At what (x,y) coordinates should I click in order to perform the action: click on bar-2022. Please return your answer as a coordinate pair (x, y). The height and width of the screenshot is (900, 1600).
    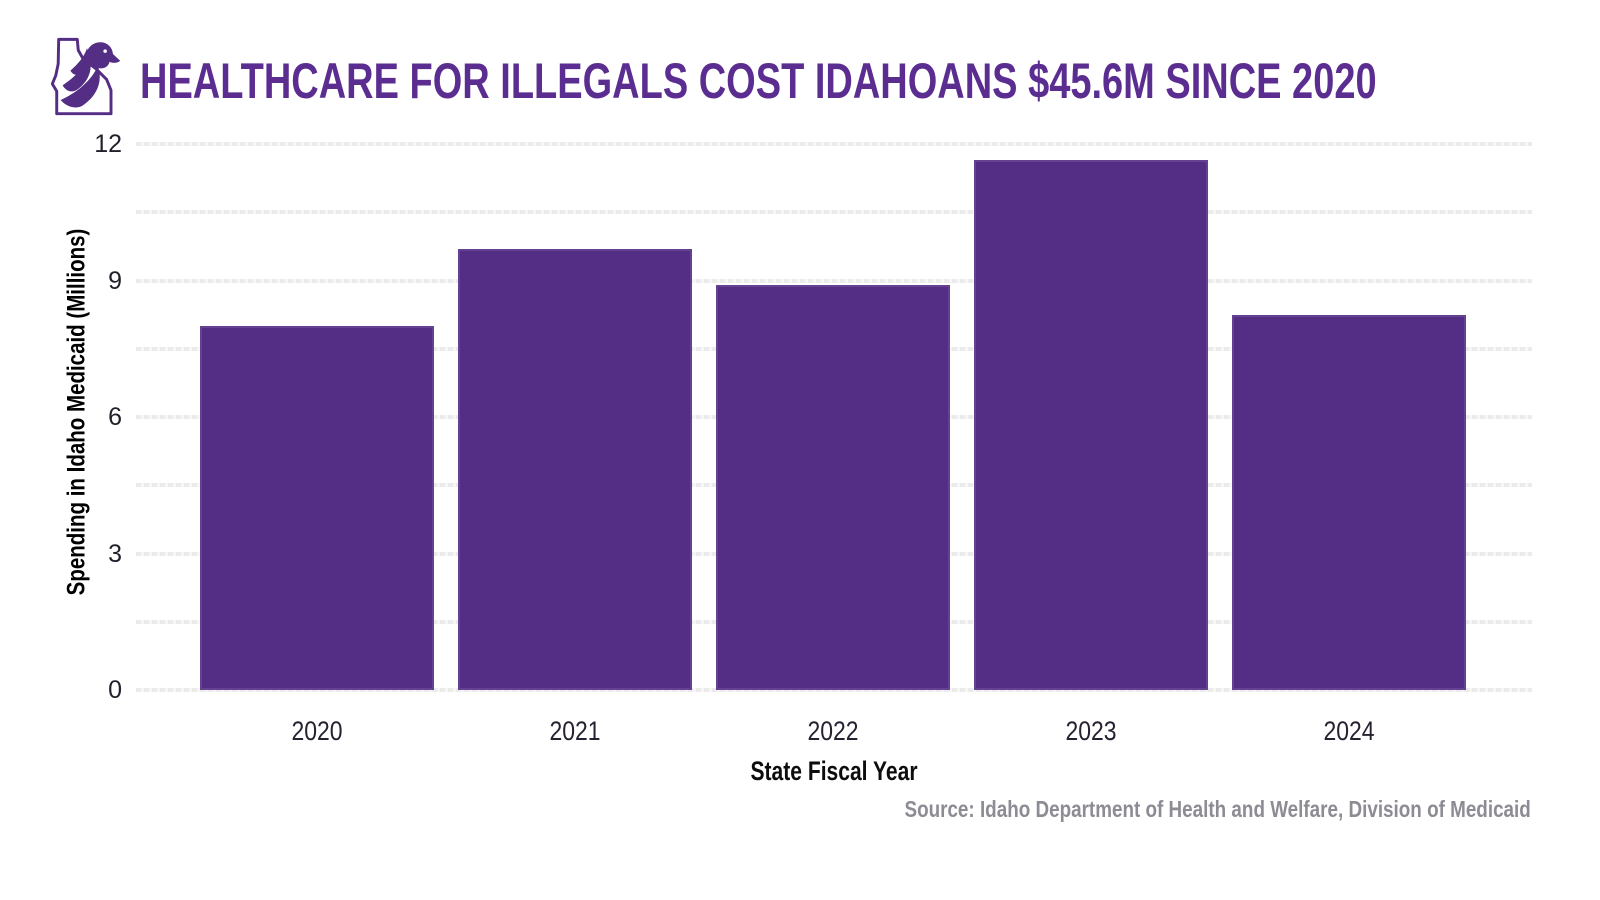
    Looking at the image, I should click on (833, 487).